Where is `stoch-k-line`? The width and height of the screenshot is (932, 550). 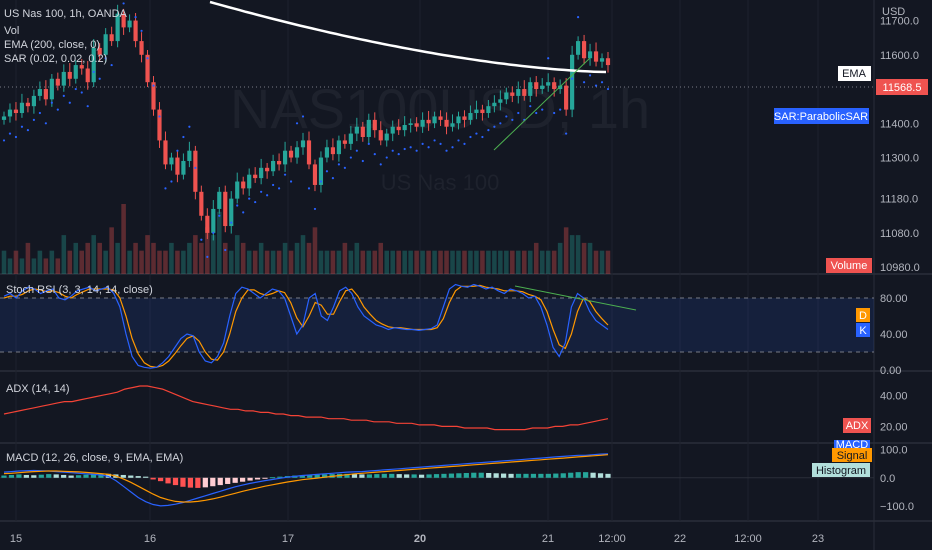 stoch-k-line is located at coordinates (306, 326).